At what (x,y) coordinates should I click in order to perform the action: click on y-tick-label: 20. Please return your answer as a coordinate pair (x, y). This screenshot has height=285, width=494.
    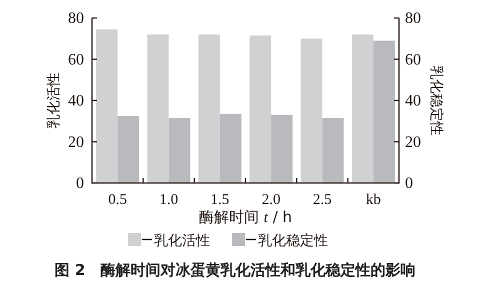
    Looking at the image, I should click on (76, 142).